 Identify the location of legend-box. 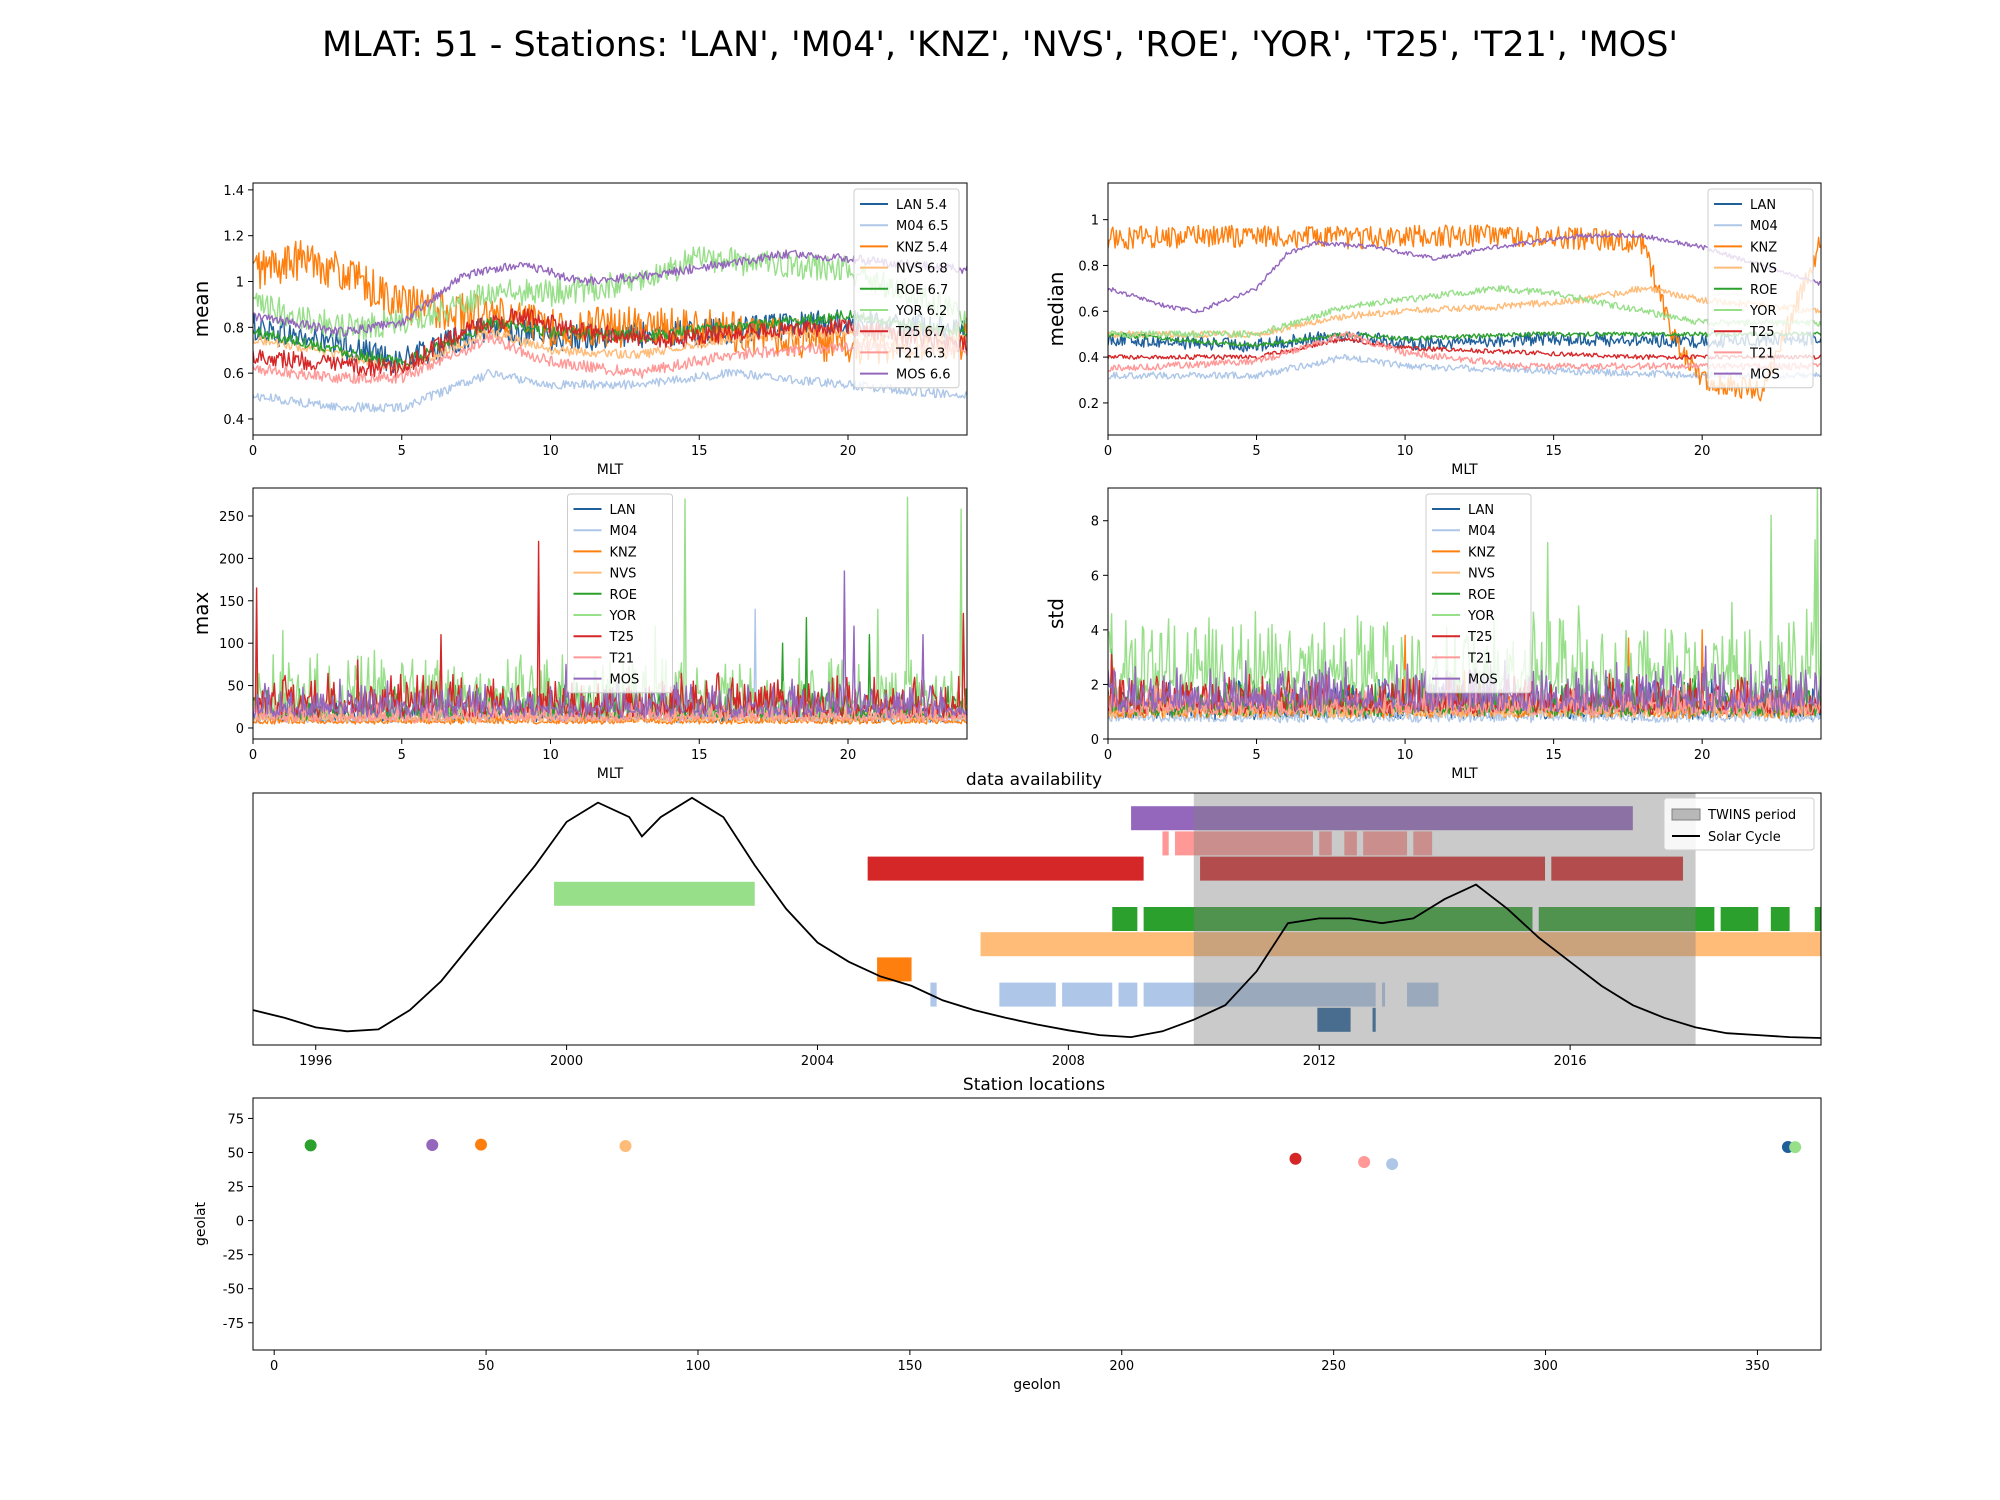
(1760, 288).